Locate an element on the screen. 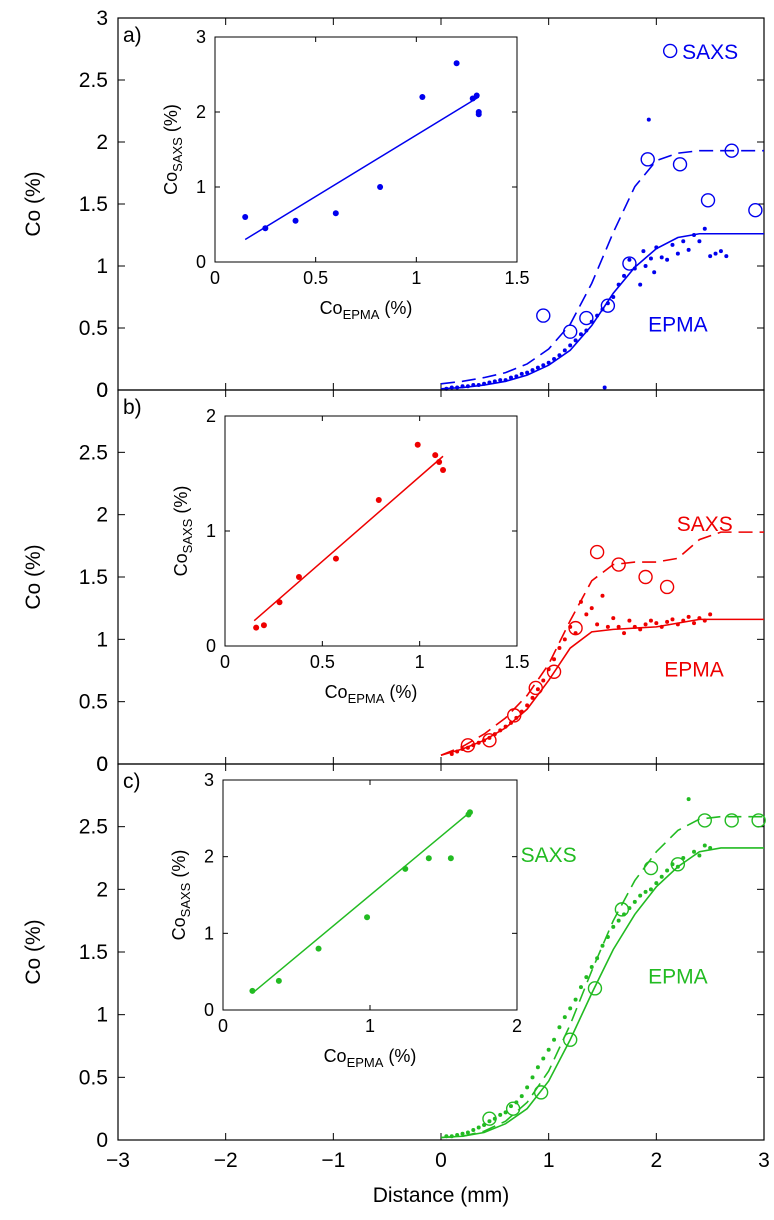 This screenshot has height=1220, width=774. annotation-saxs: SAXS is located at coordinates (710, 52).